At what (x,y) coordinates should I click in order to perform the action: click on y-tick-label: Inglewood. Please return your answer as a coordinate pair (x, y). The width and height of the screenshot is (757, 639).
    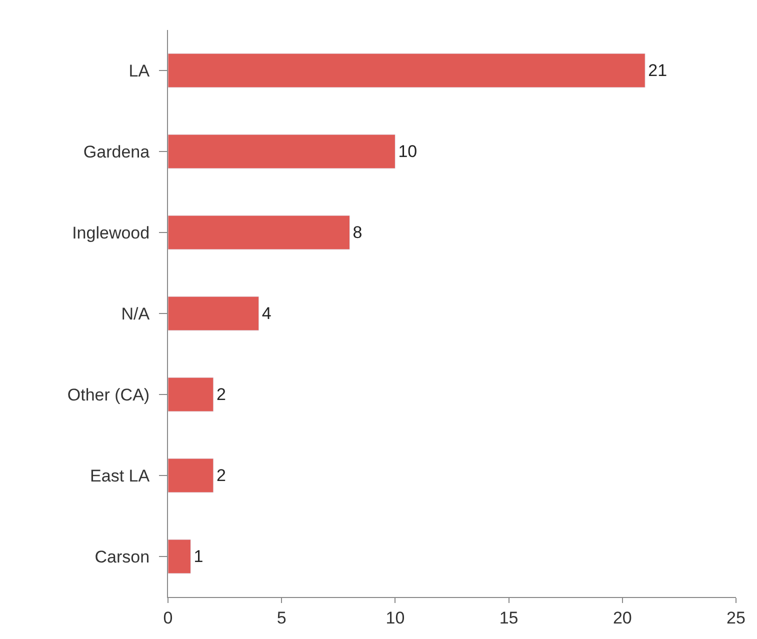
    Looking at the image, I should click on (111, 232).